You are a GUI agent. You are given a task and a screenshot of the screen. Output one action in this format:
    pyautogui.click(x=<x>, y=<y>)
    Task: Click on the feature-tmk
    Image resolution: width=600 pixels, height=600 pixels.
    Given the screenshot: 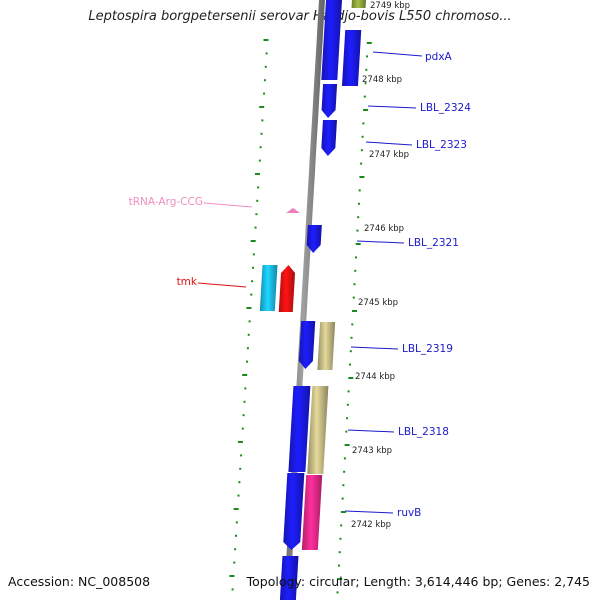 What is the action you would take?
    pyautogui.click(x=287, y=288)
    